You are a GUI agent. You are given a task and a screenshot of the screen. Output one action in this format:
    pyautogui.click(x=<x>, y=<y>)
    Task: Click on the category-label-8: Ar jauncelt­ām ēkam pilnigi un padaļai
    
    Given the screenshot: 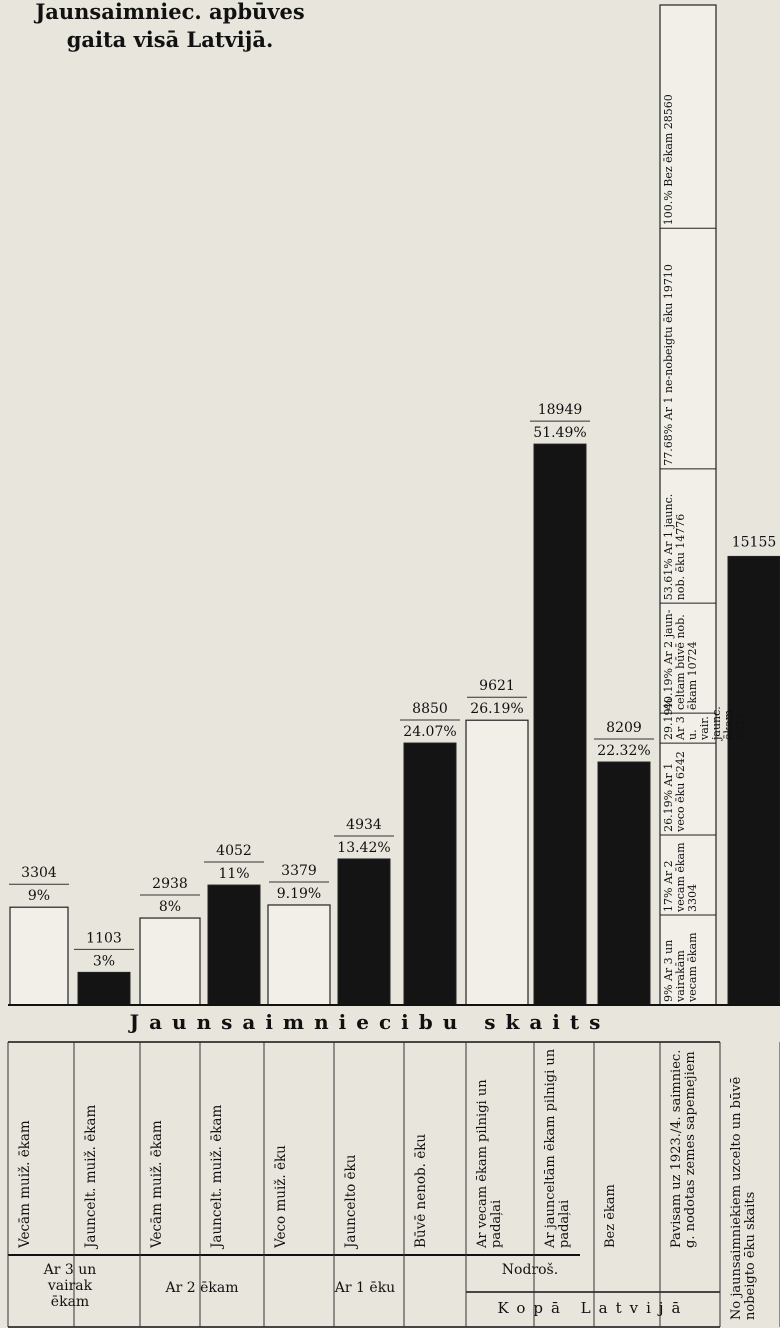 What is the action you would take?
    pyautogui.click(x=557, y=1148)
    